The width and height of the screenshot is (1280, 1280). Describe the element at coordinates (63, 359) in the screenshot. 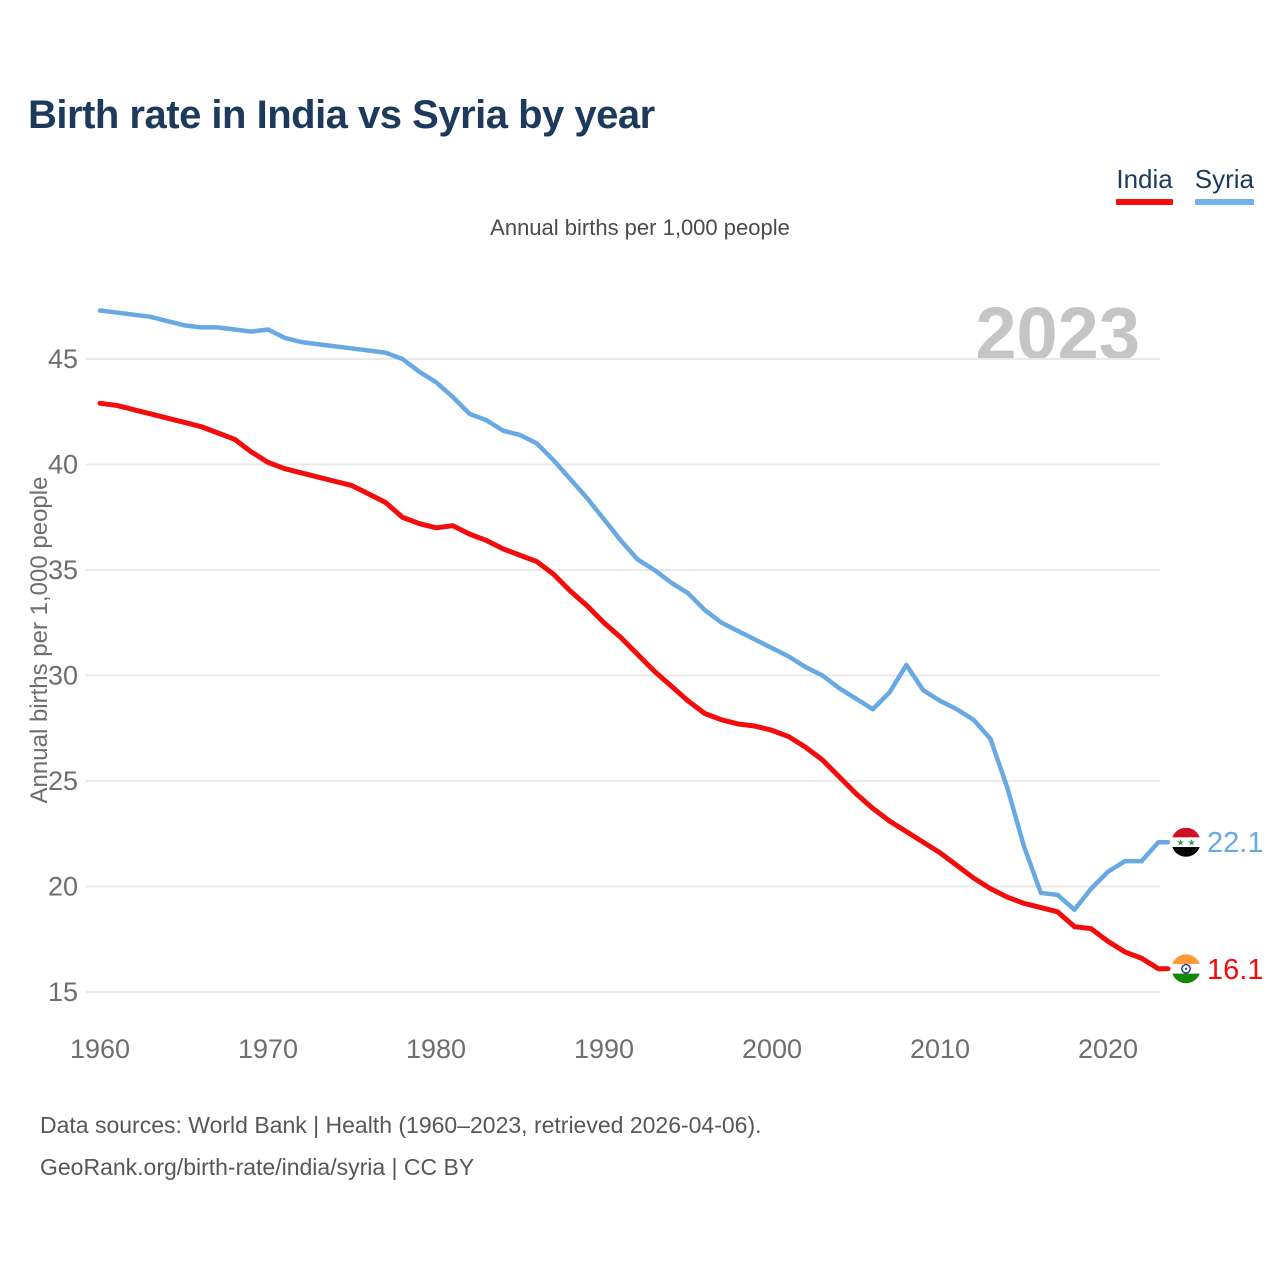

I see `y-tick-label-45: 45` at that location.